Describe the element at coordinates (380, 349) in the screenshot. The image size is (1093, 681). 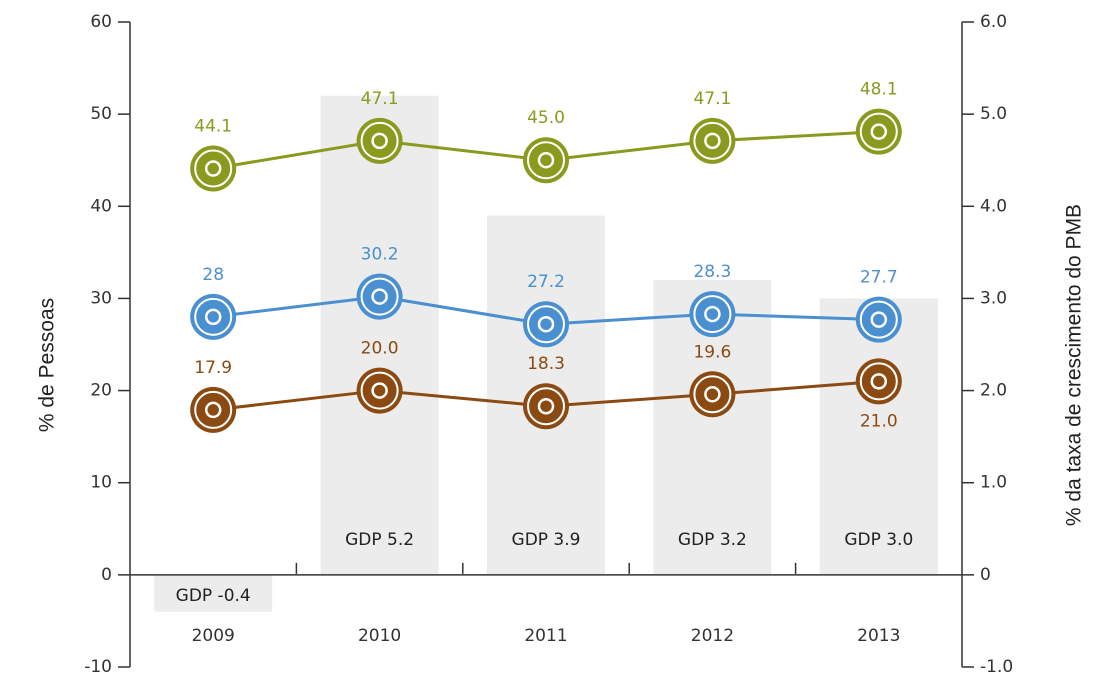
I see `data-label: 20.0` at that location.